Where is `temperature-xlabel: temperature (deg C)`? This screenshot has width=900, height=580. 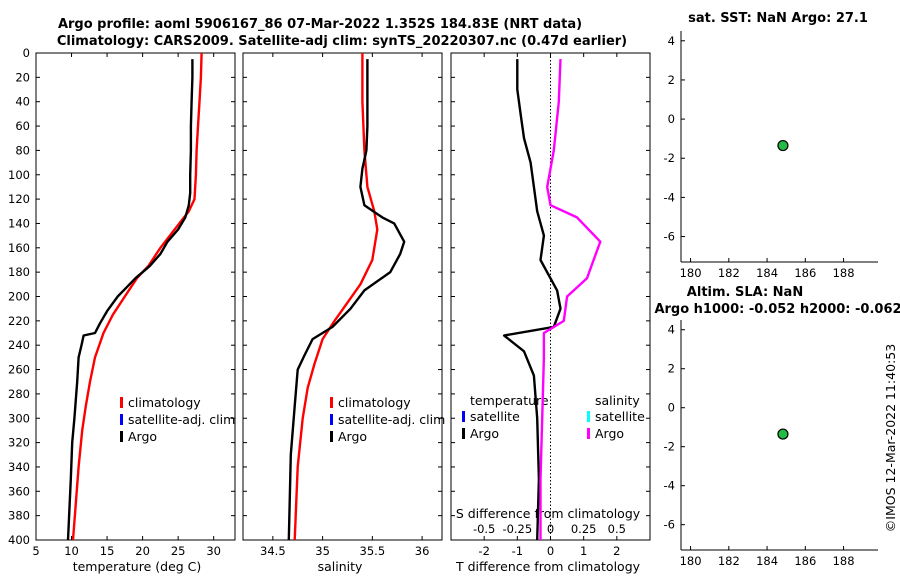 temperature-xlabel: temperature (deg C) is located at coordinates (137, 566).